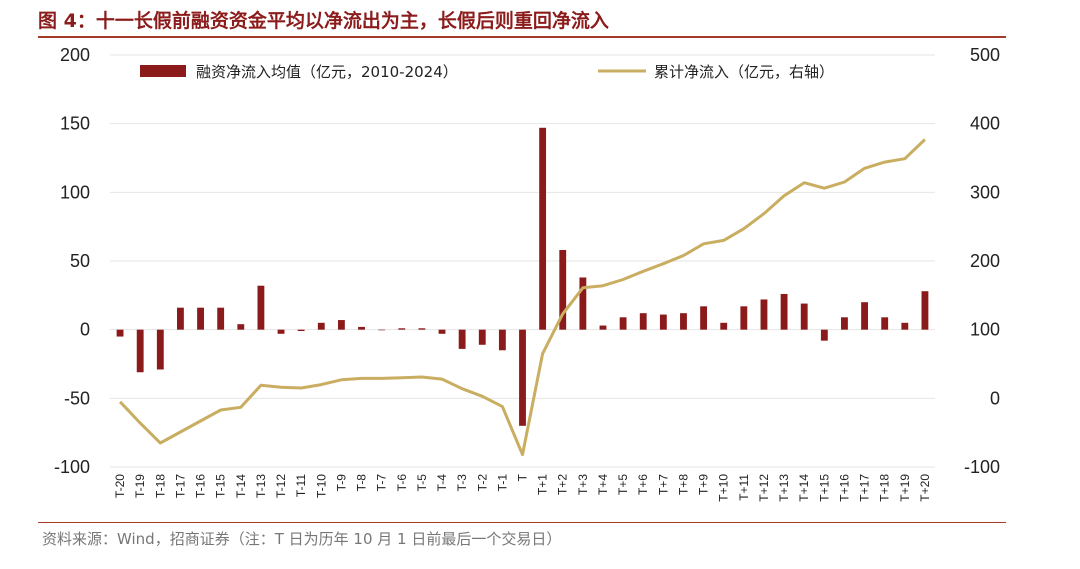 The image size is (1080, 569). What do you see at coordinates (985, 330) in the screenshot?
I see `right-tick-label: 100` at bounding box center [985, 330].